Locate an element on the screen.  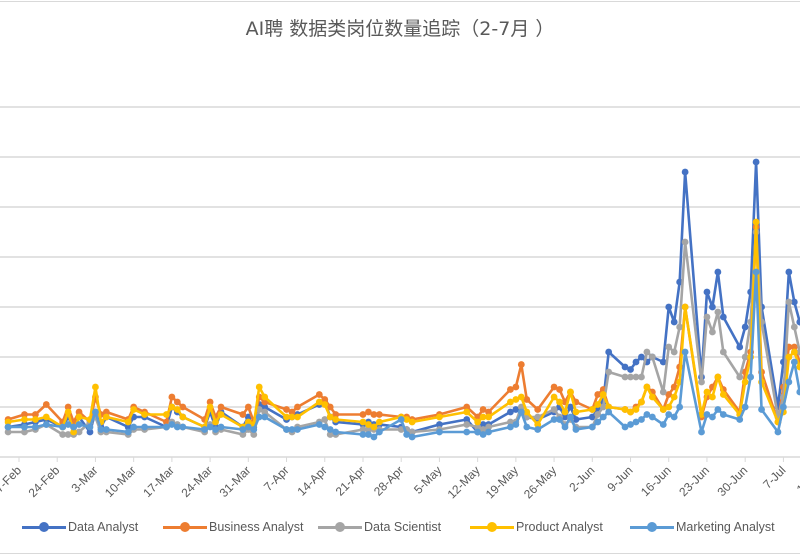
legend-item-marketing-analyst: Marketing Analyst is located at coordinates (702, 527).